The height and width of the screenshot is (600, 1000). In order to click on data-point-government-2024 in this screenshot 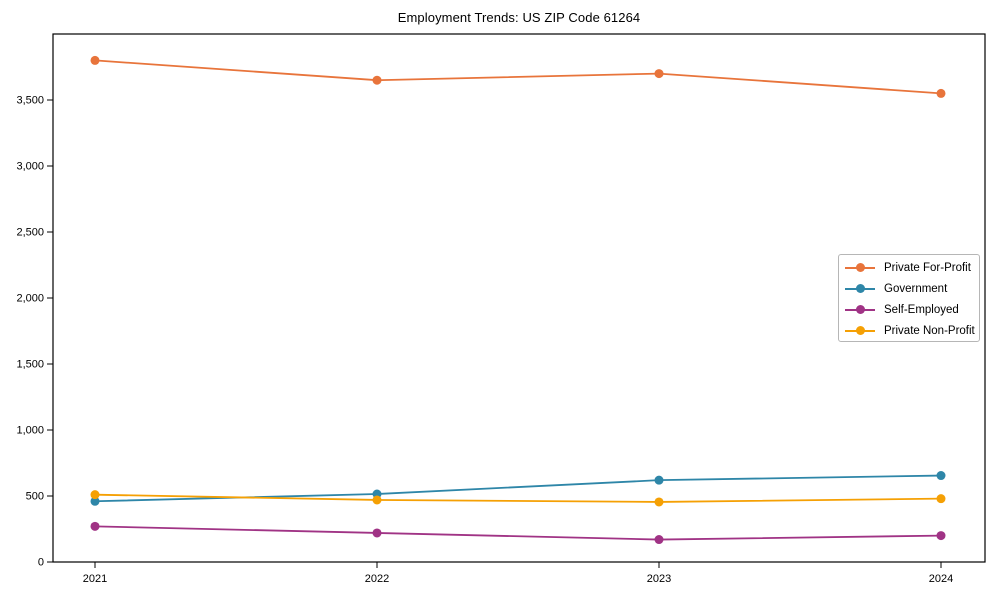, I will do `click(941, 476)`.